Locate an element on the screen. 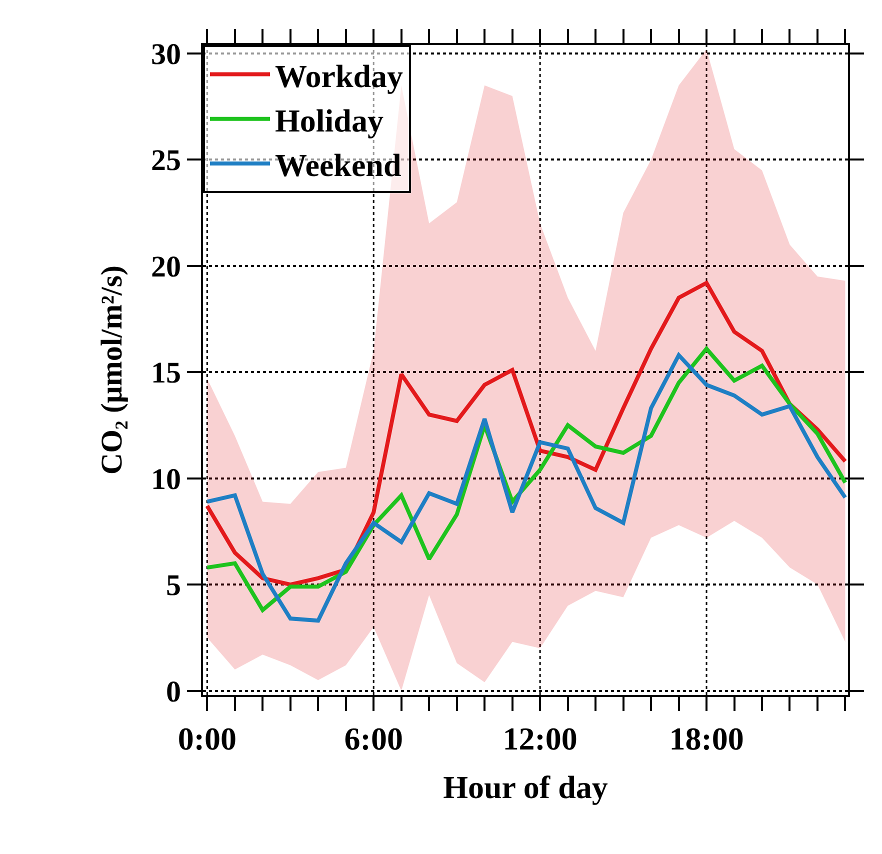 This screenshot has width=882, height=854. y-tick-label: 15 is located at coordinates (166, 373).